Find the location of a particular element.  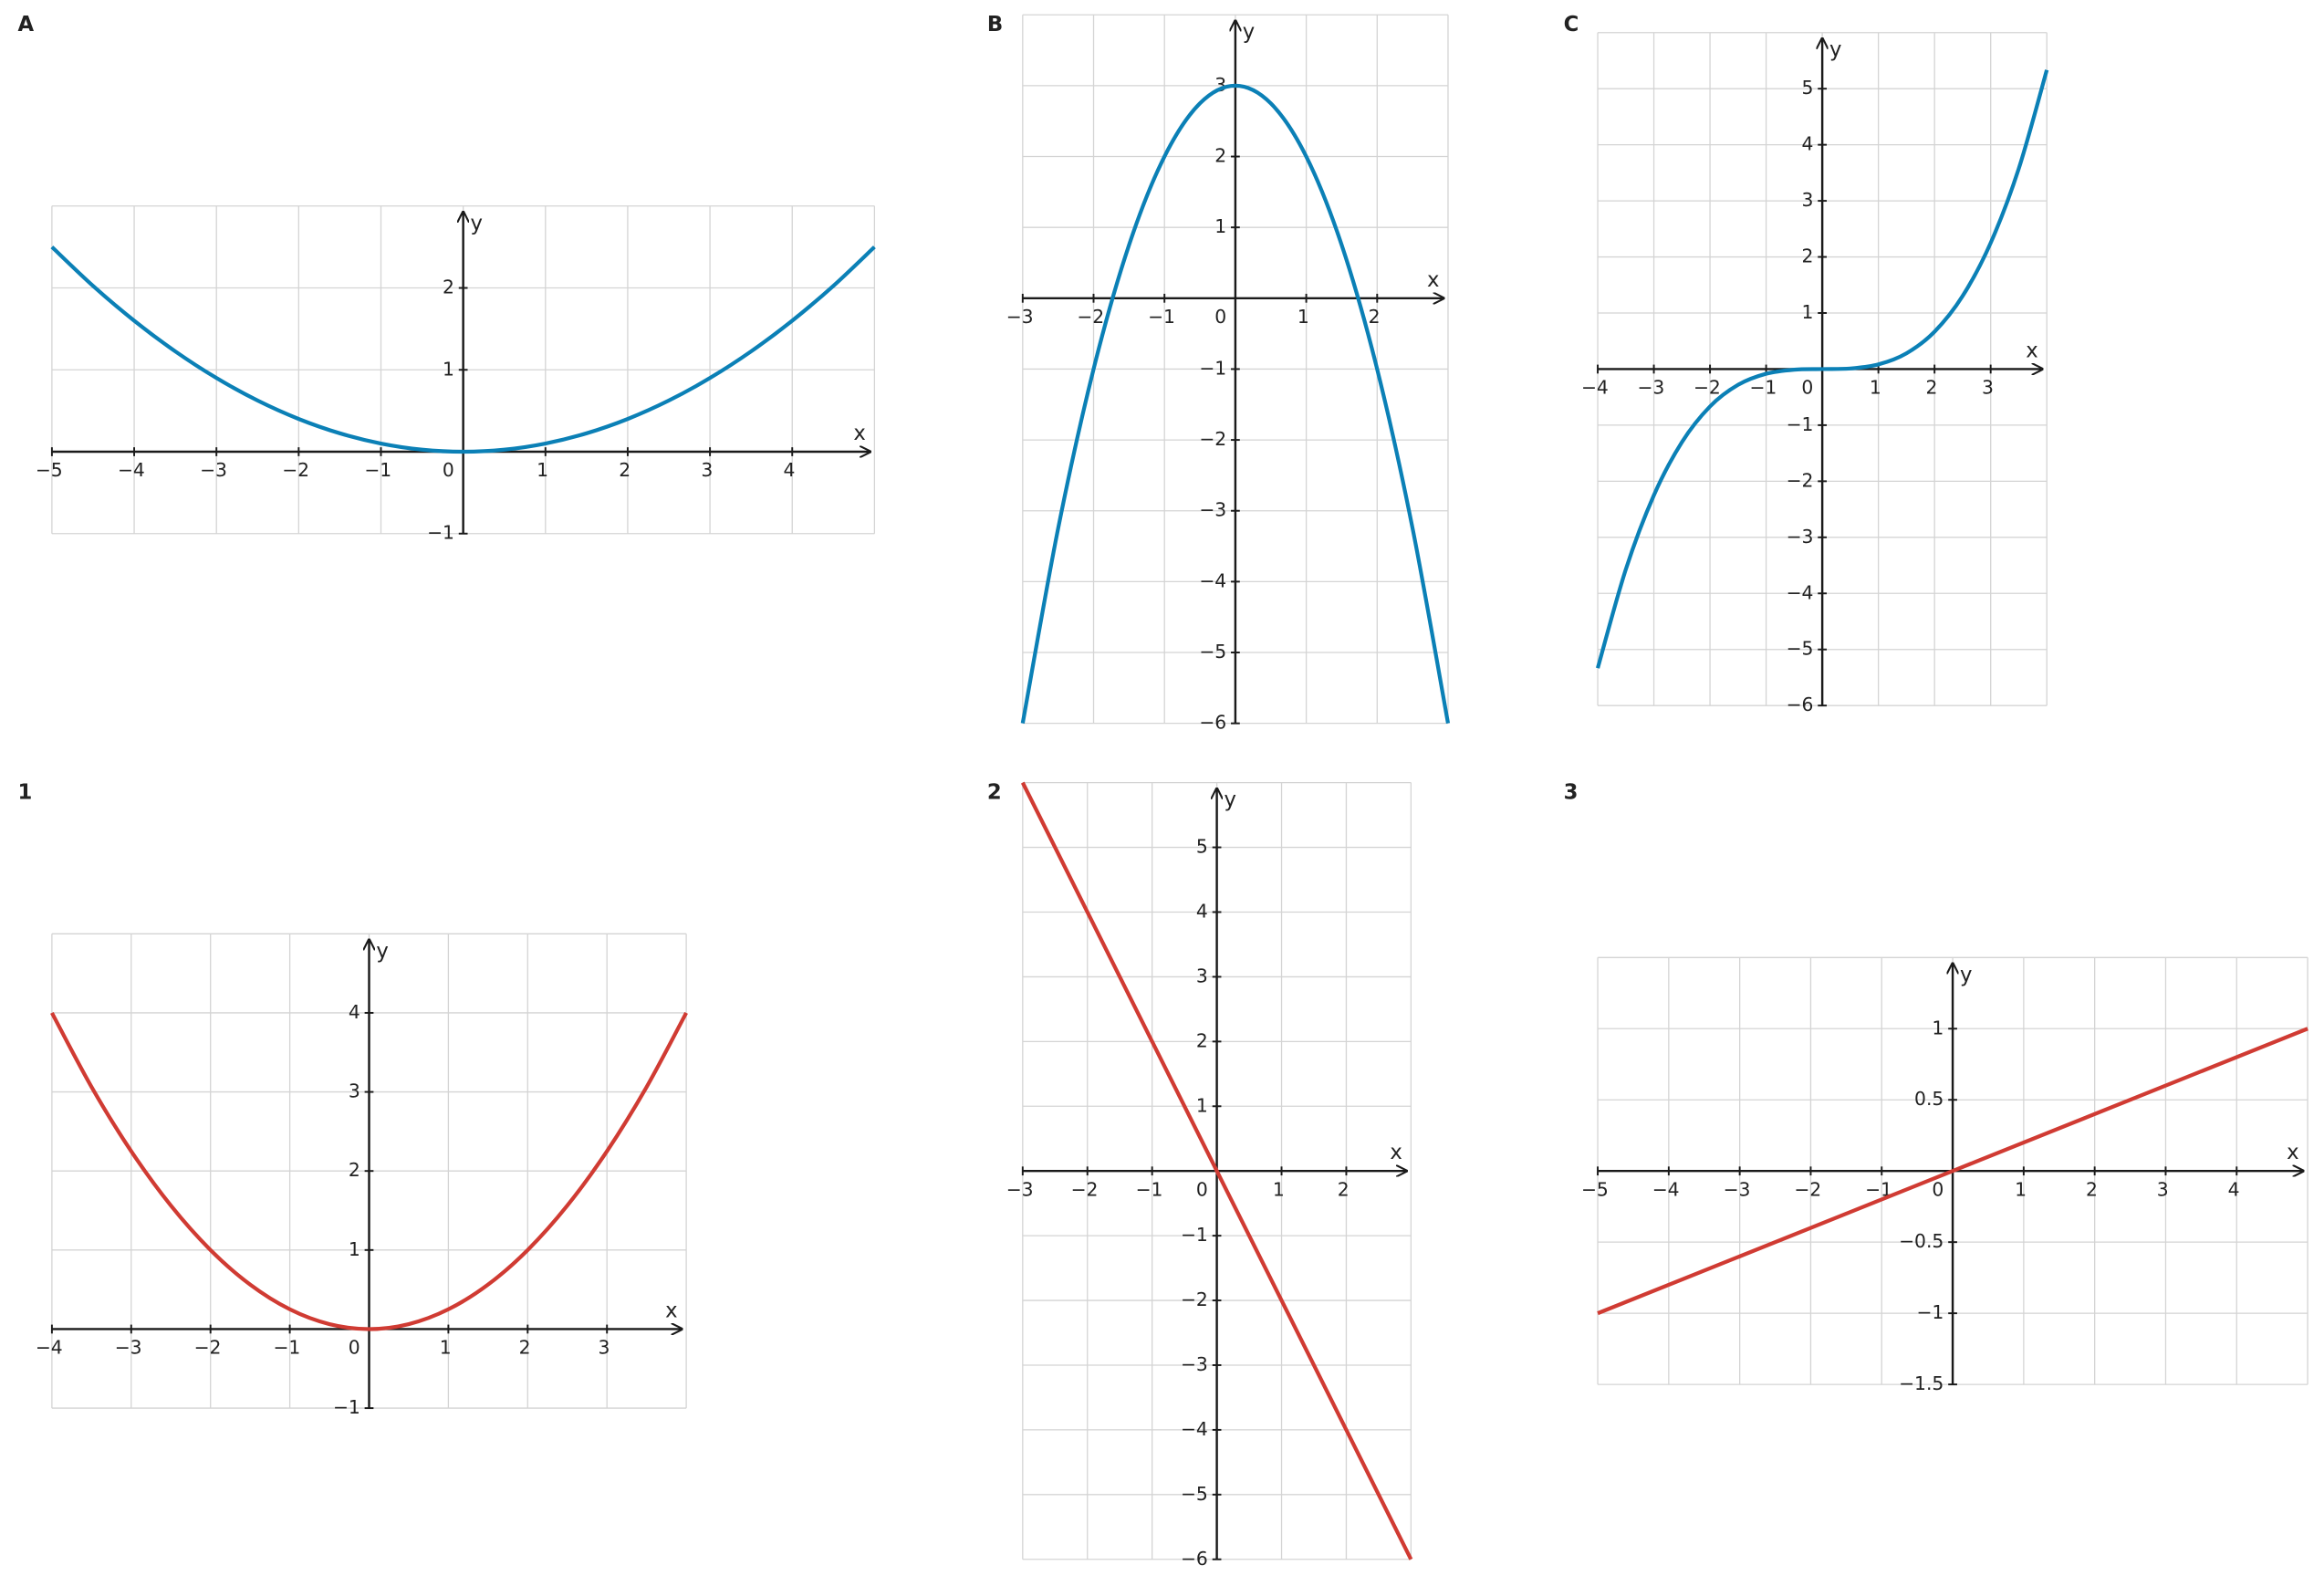

y-tick-label: −0.5 is located at coordinates (1922, 1241).